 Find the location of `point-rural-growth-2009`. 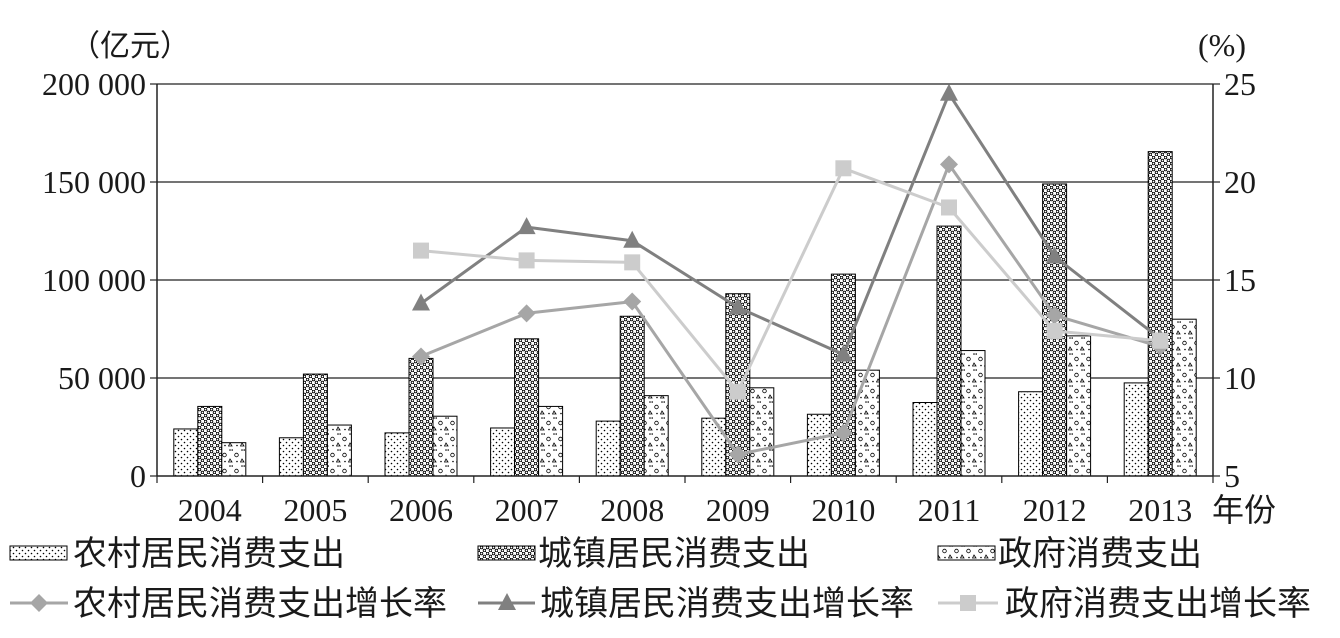

point-rural-growth-2009 is located at coordinates (737, 454).